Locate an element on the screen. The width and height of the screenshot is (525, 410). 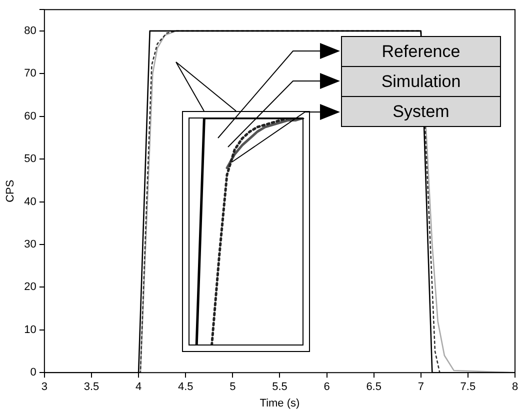
x-tick-label: 3.5 is located at coordinates (92, 387).